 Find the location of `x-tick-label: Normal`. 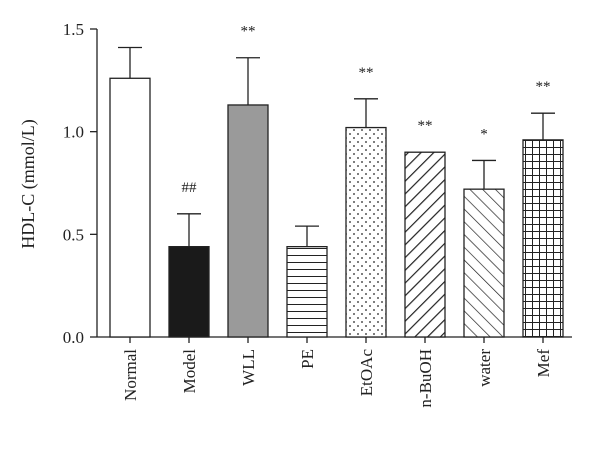

x-tick-label: Normal is located at coordinates (130, 375).